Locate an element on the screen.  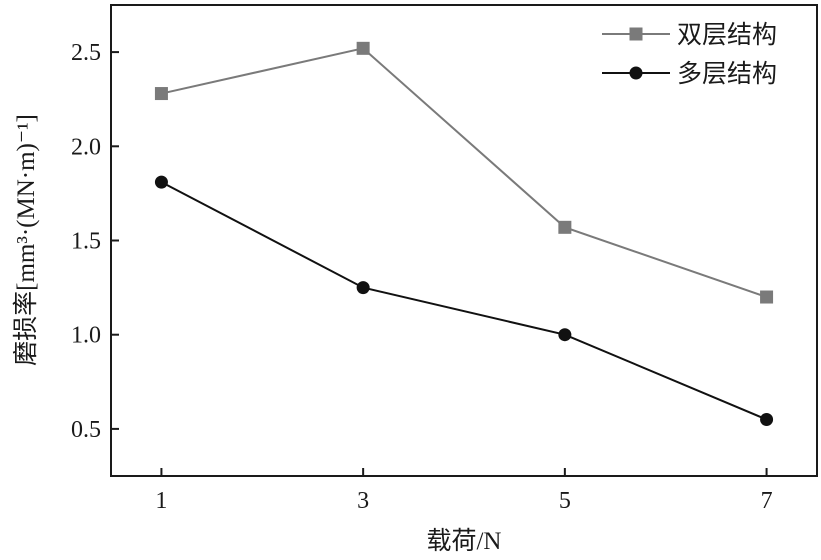
x-tick-label: 3 is located at coordinates (363, 501).